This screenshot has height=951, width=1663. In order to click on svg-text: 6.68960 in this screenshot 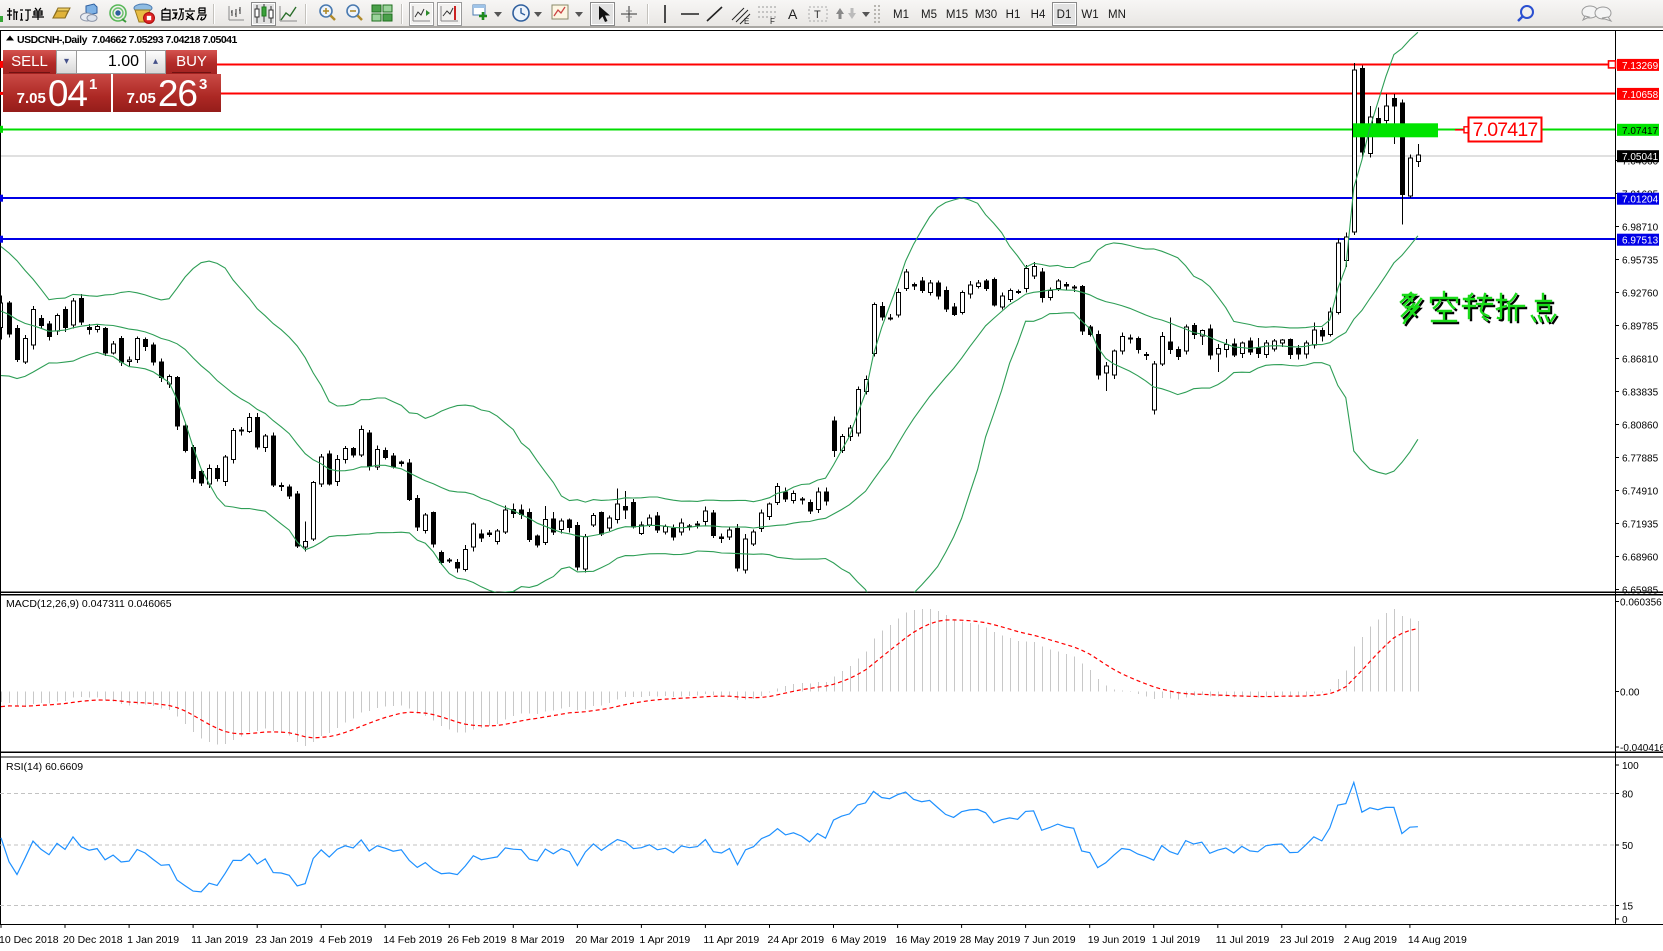, I will do `click(1640, 557)`.